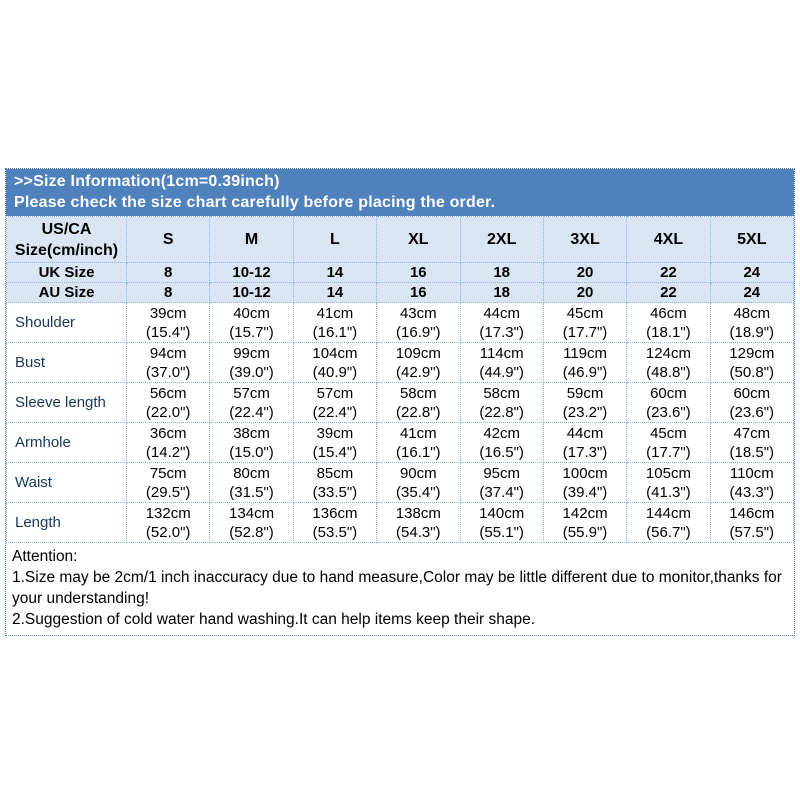  What do you see at coordinates (752, 292) in the screenshot?
I see `au-size-cell: 24` at bounding box center [752, 292].